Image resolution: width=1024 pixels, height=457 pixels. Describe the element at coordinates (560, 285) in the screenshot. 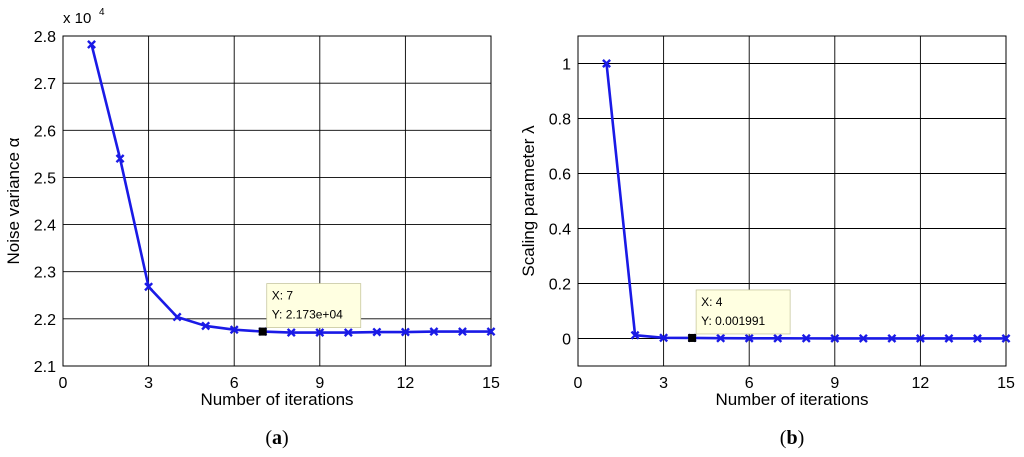

I see `y-tick-label: 0.2` at that location.